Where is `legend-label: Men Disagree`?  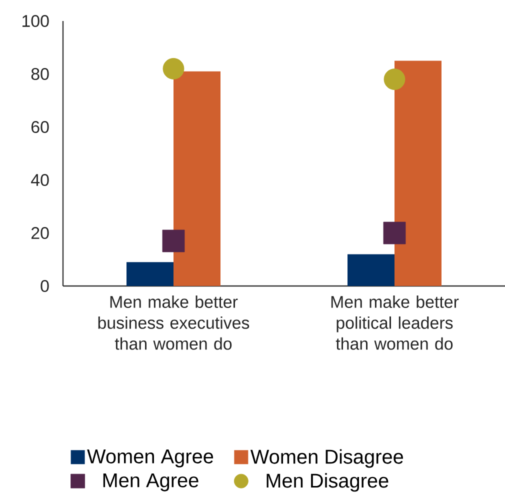
legend-label: Men Disagree is located at coordinates (327, 482).